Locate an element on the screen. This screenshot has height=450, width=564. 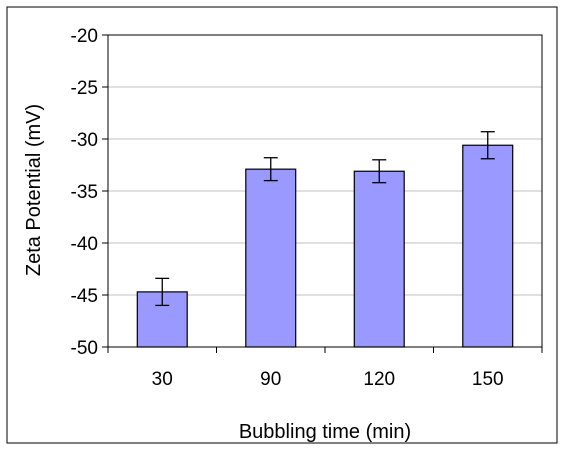
y-tick-label: -35 is located at coordinates (84, 192).